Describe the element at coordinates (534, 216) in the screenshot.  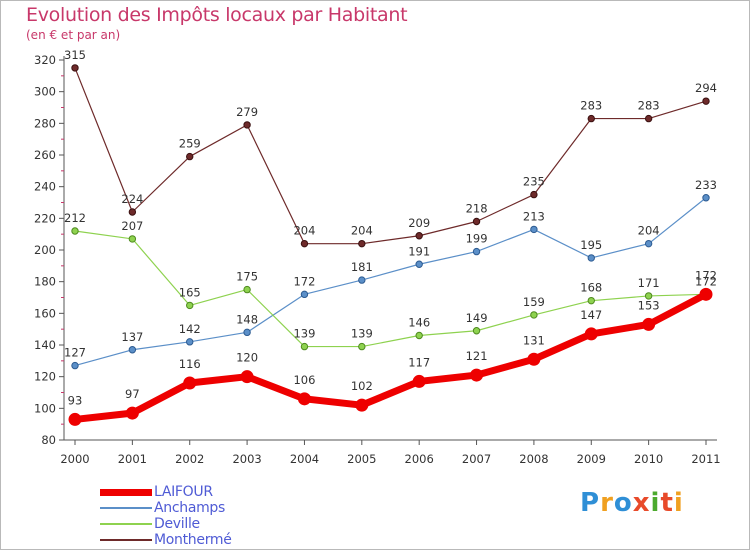
I see `data-label: 213` at that location.